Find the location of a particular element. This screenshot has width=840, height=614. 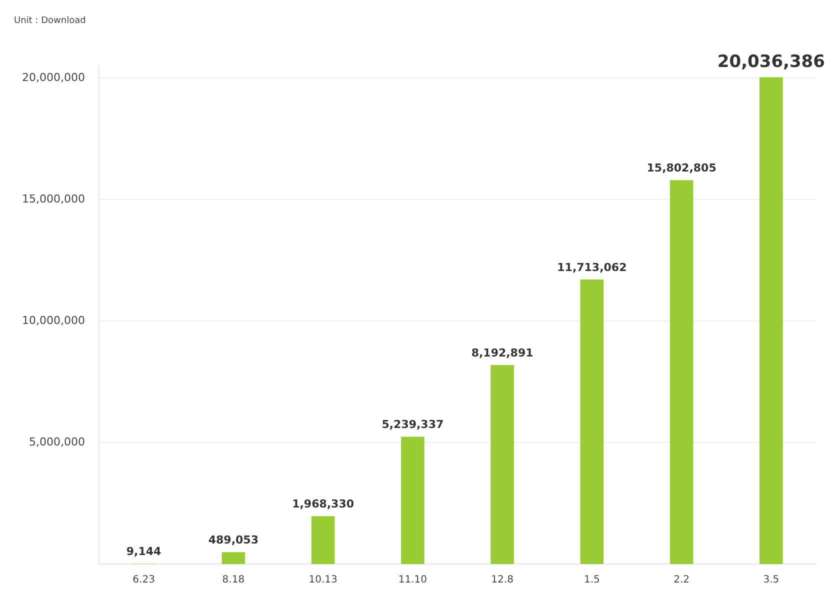

data-label: 489,053 is located at coordinates (233, 539).